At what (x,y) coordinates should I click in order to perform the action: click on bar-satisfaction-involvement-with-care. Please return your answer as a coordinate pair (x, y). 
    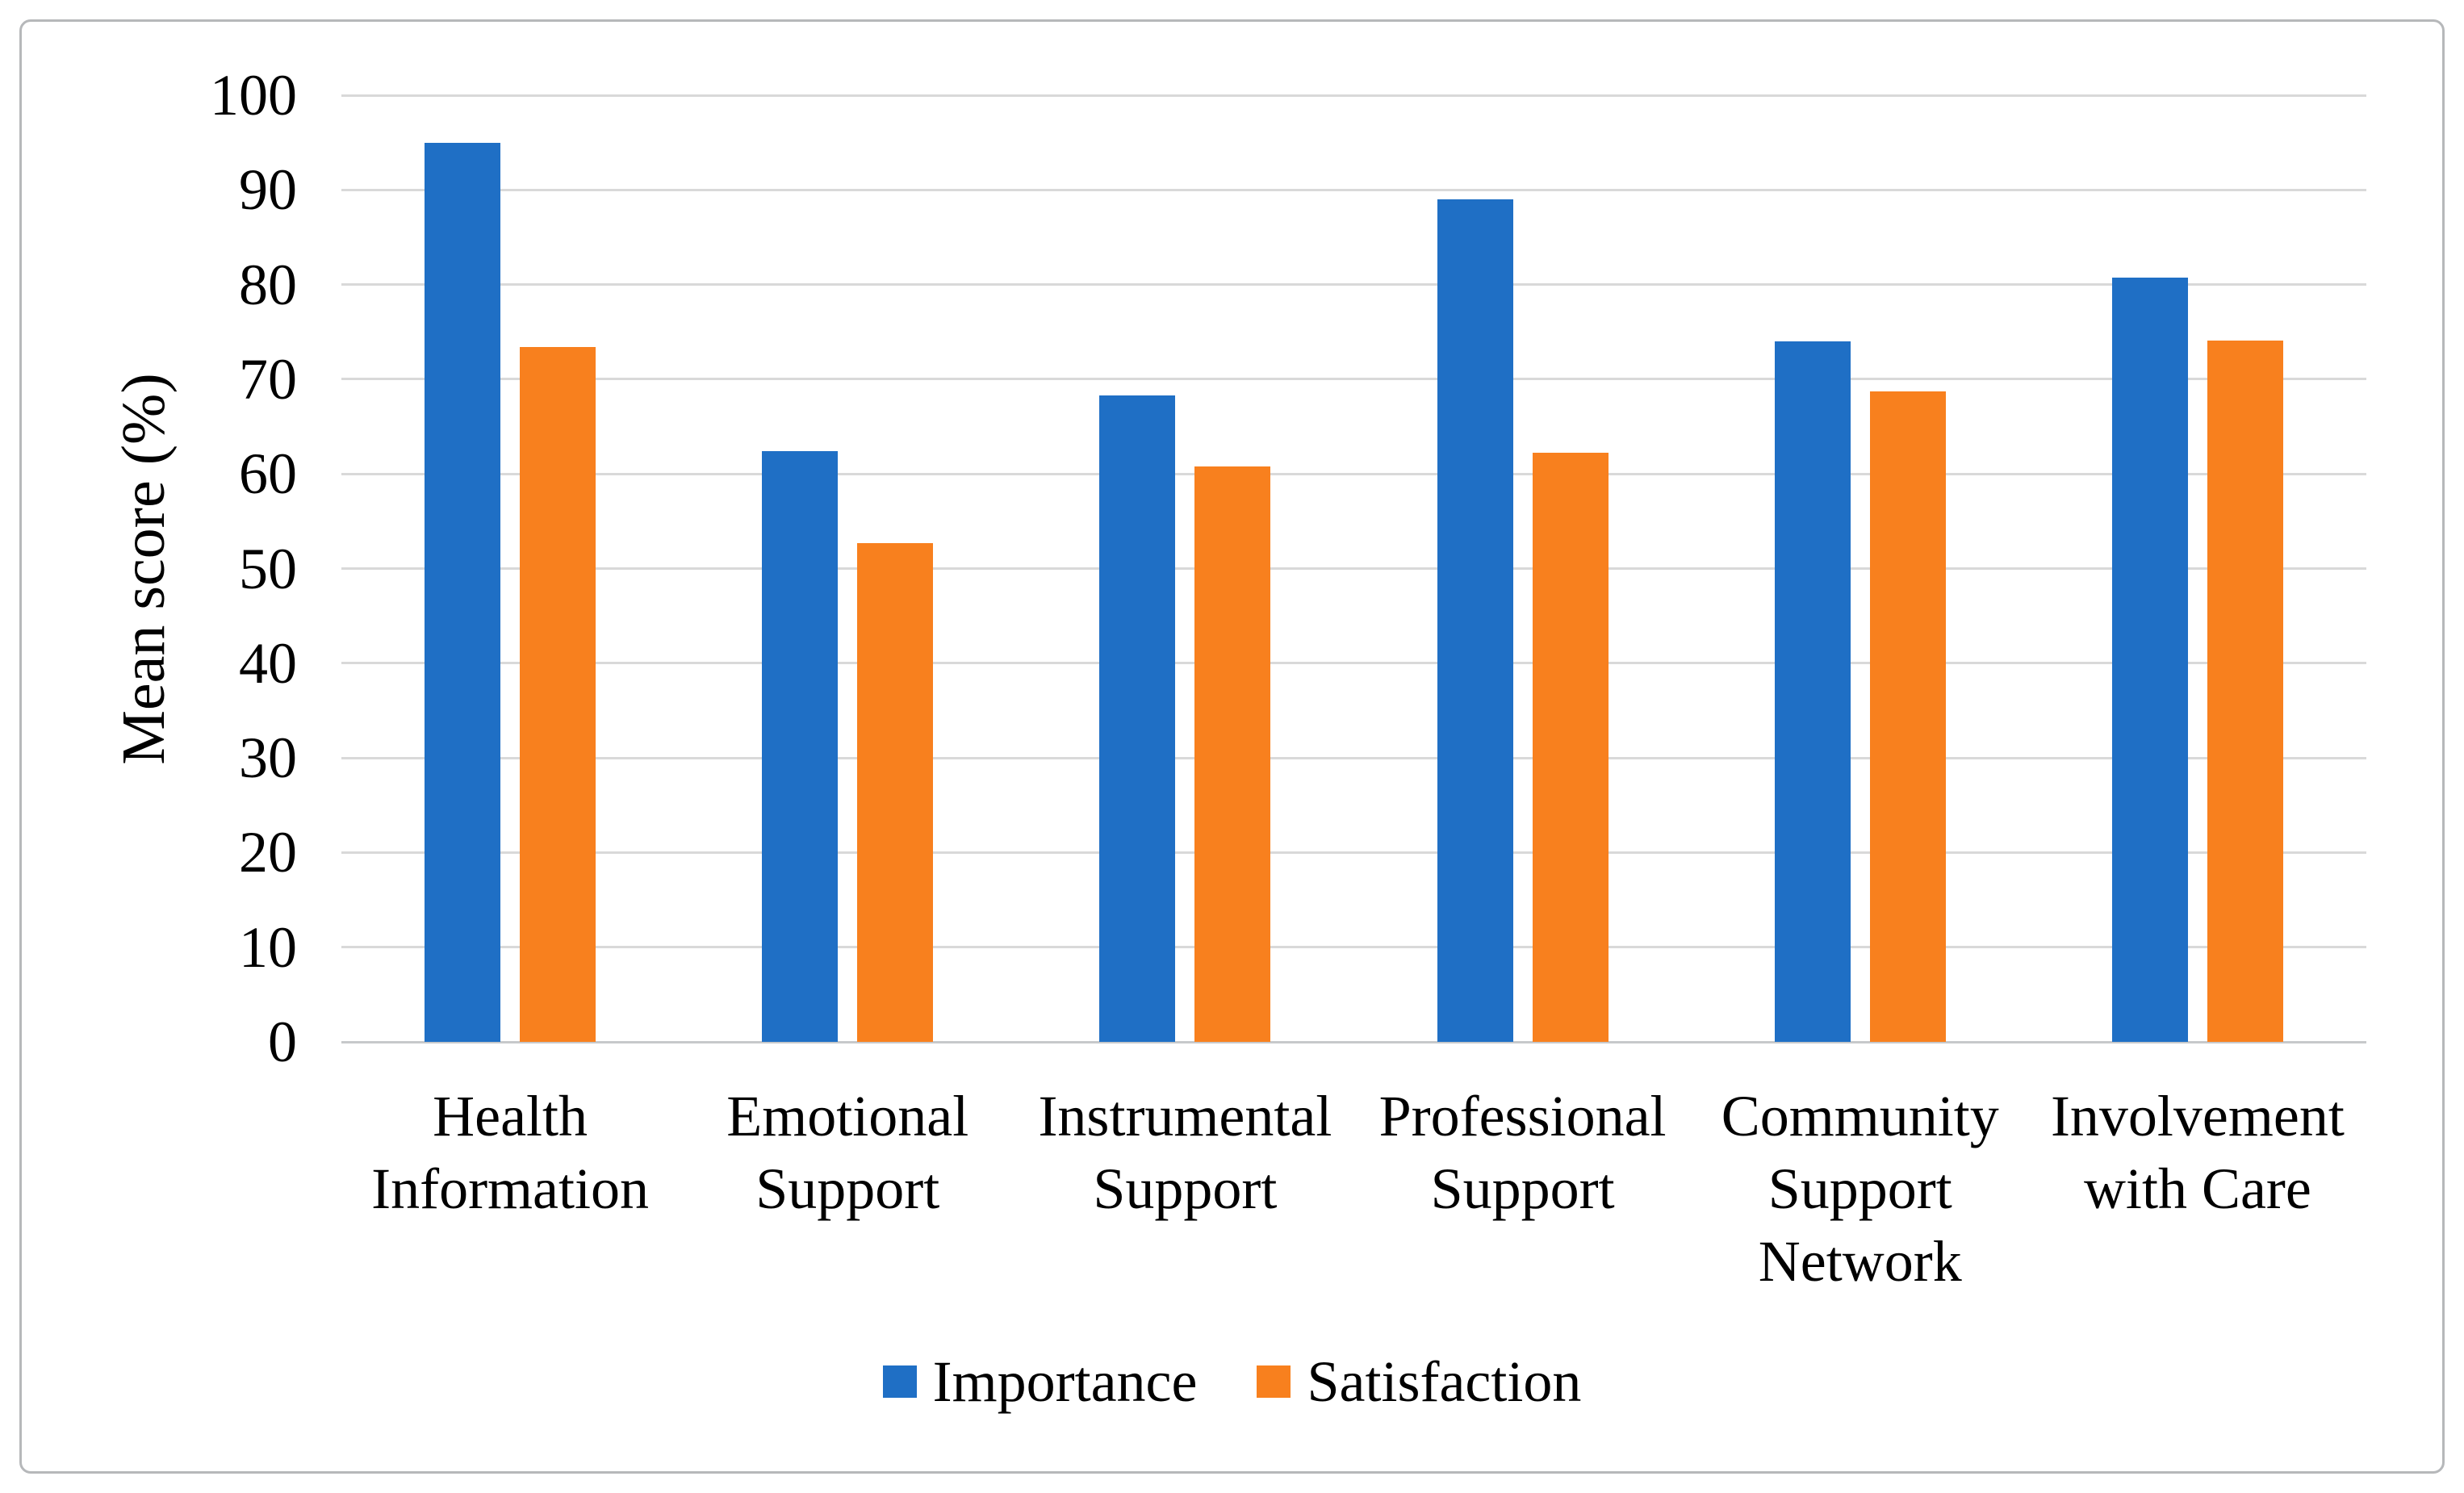
    Looking at the image, I should click on (2245, 691).